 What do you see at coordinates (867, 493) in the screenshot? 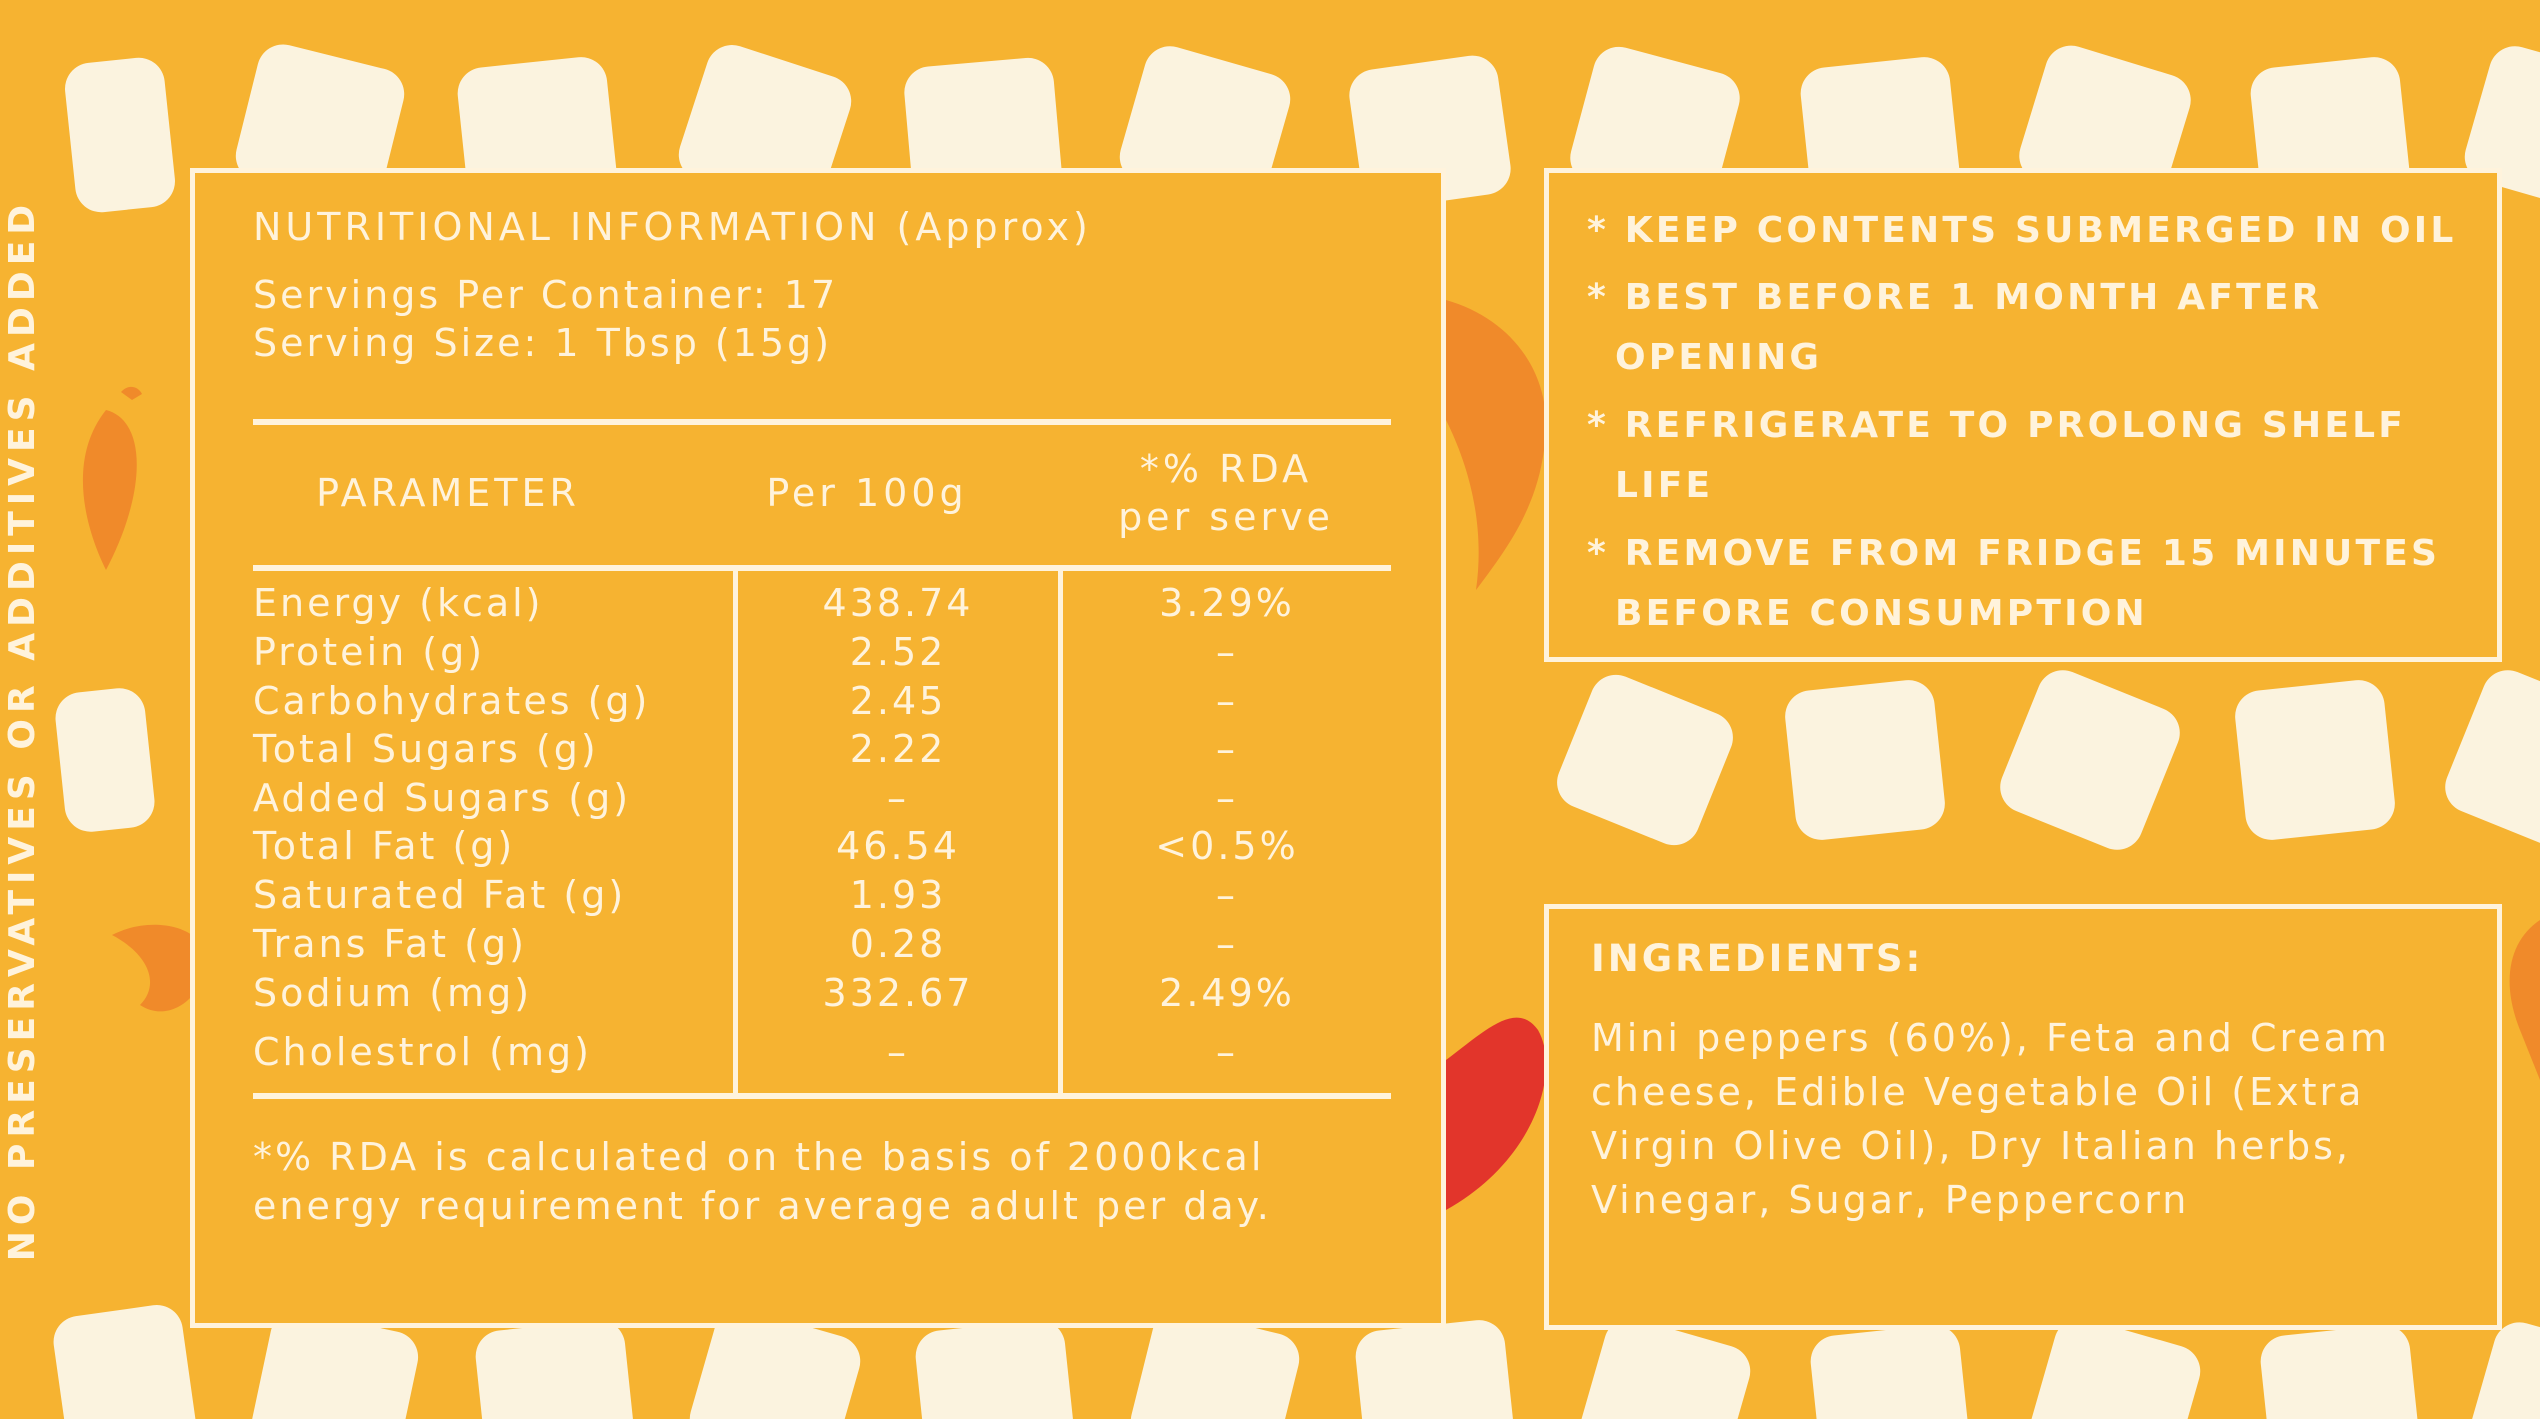
I see `header-per-100g: Per 100g` at bounding box center [867, 493].